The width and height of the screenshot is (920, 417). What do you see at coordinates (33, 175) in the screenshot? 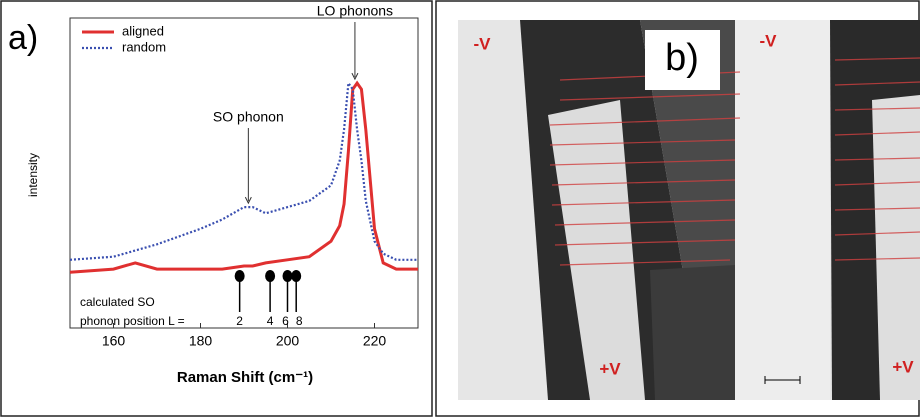
I see `y-axis-label: intensity` at bounding box center [33, 175].